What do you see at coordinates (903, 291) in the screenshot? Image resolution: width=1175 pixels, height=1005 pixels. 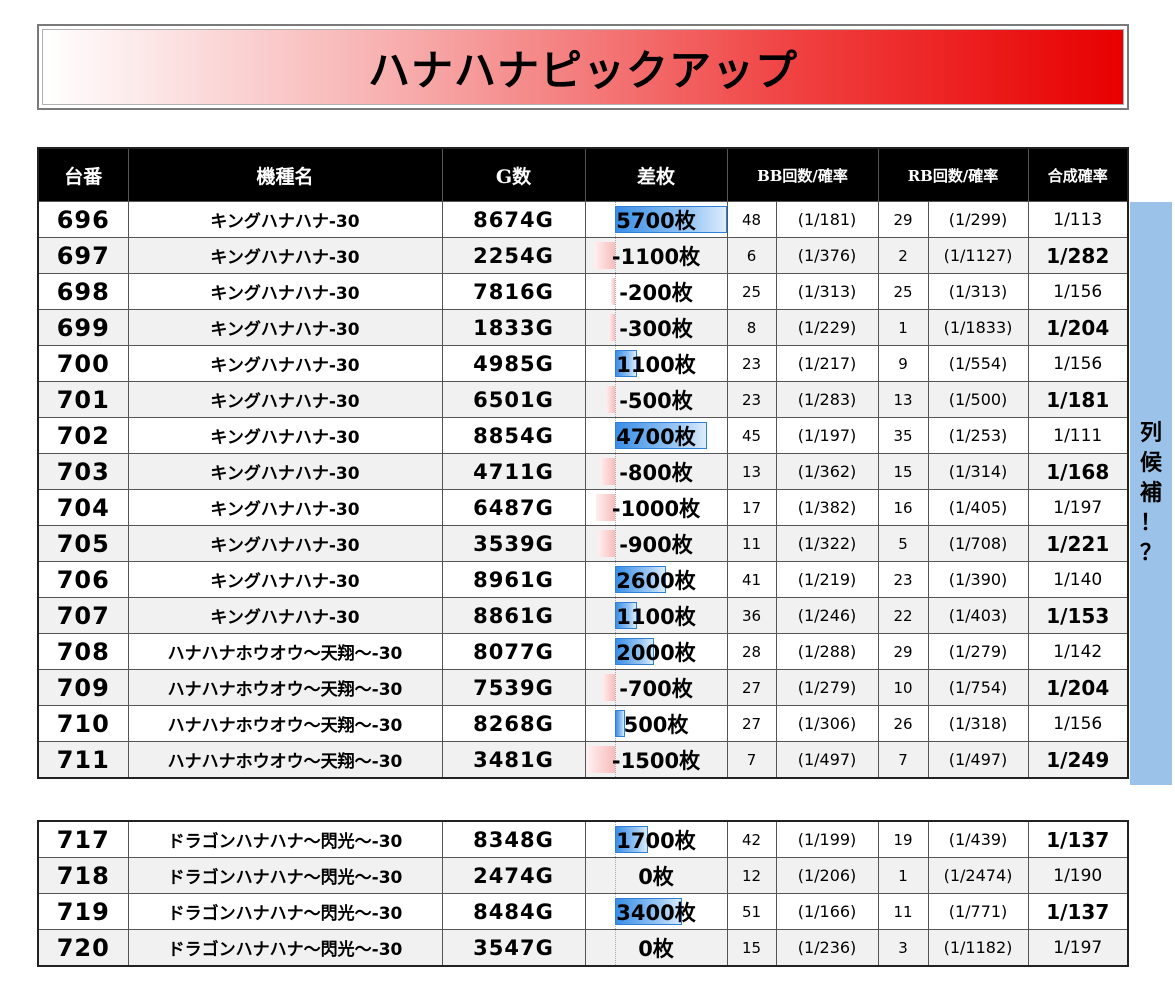 I see `cell-rb-count: 25` at bounding box center [903, 291].